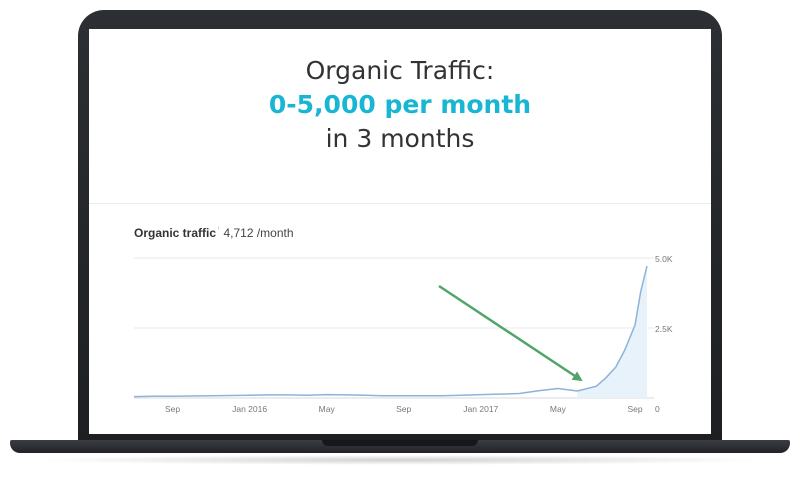 The image size is (800, 479). I want to click on x-tick-label: Jan 2017, so click(480, 409).